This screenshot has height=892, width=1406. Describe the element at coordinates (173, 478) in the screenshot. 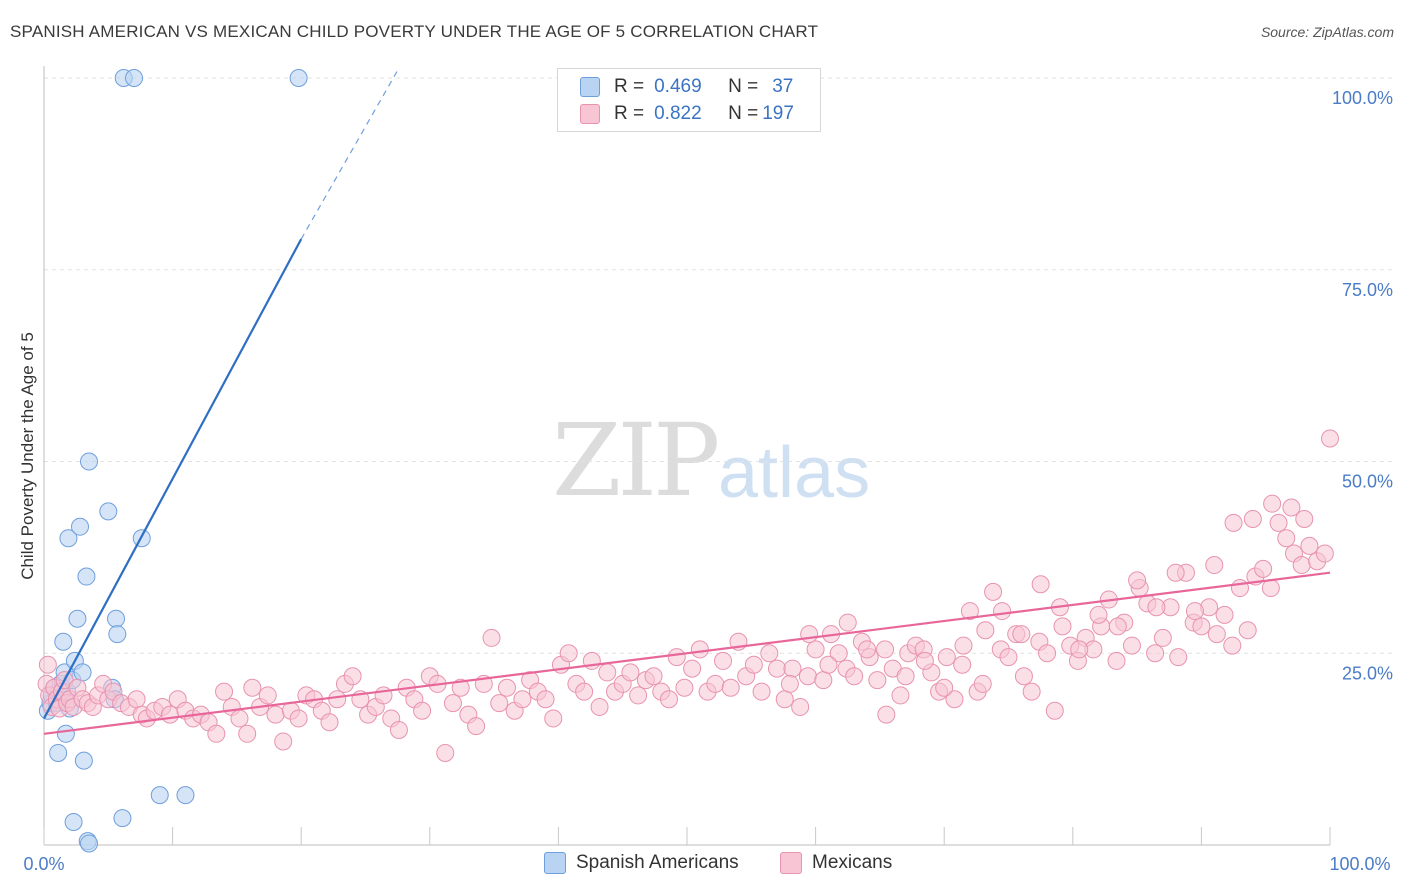

I see `spanish-americans-trend-line` at that location.